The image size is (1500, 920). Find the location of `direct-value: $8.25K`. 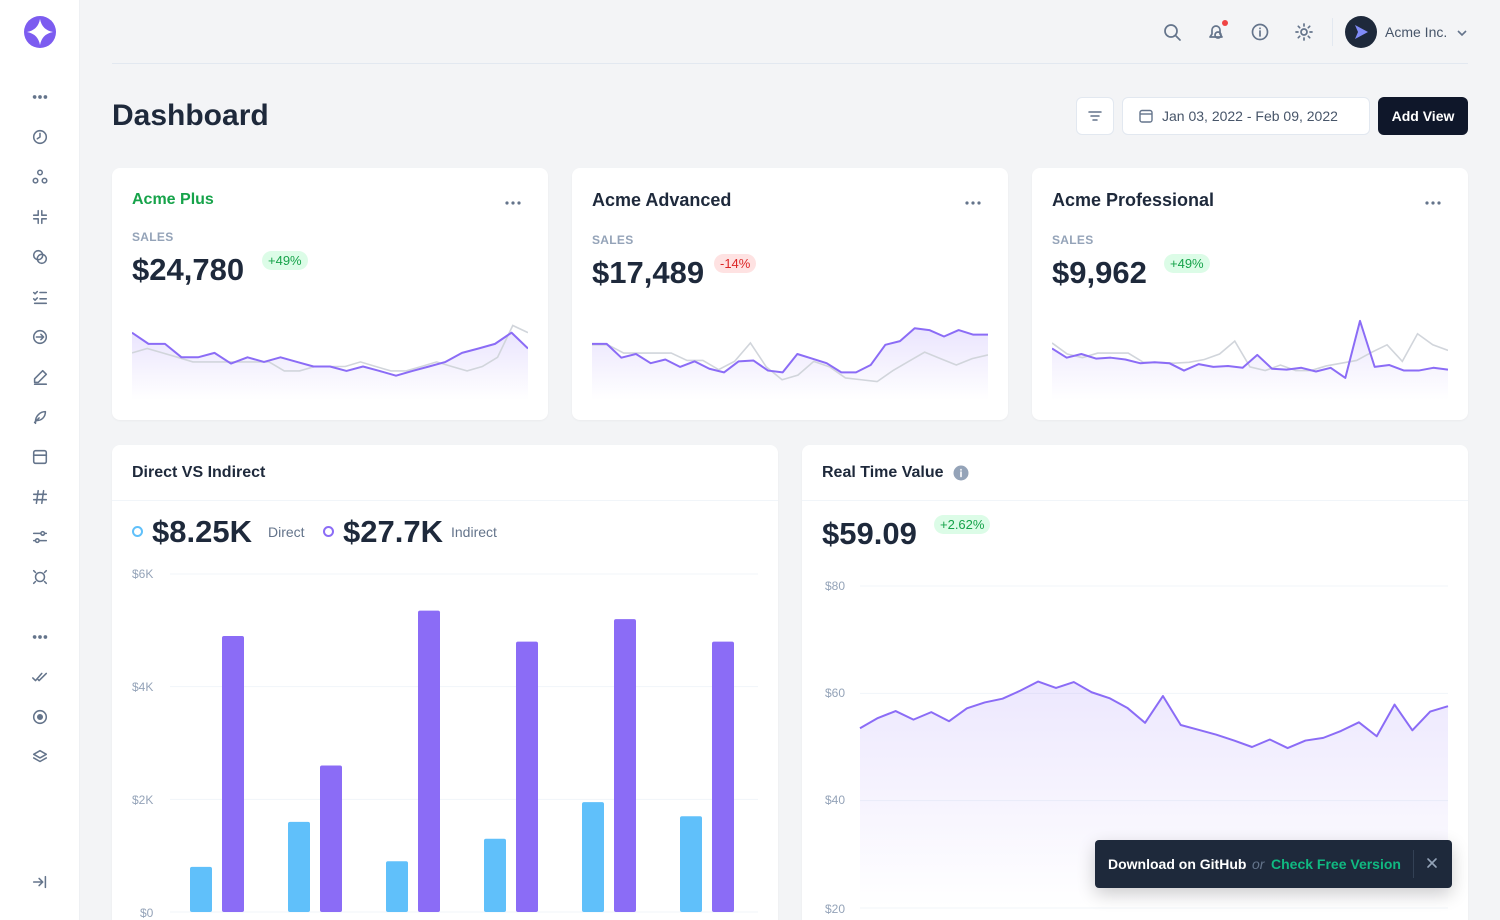

direct-value: $8.25K is located at coordinates (202, 531).